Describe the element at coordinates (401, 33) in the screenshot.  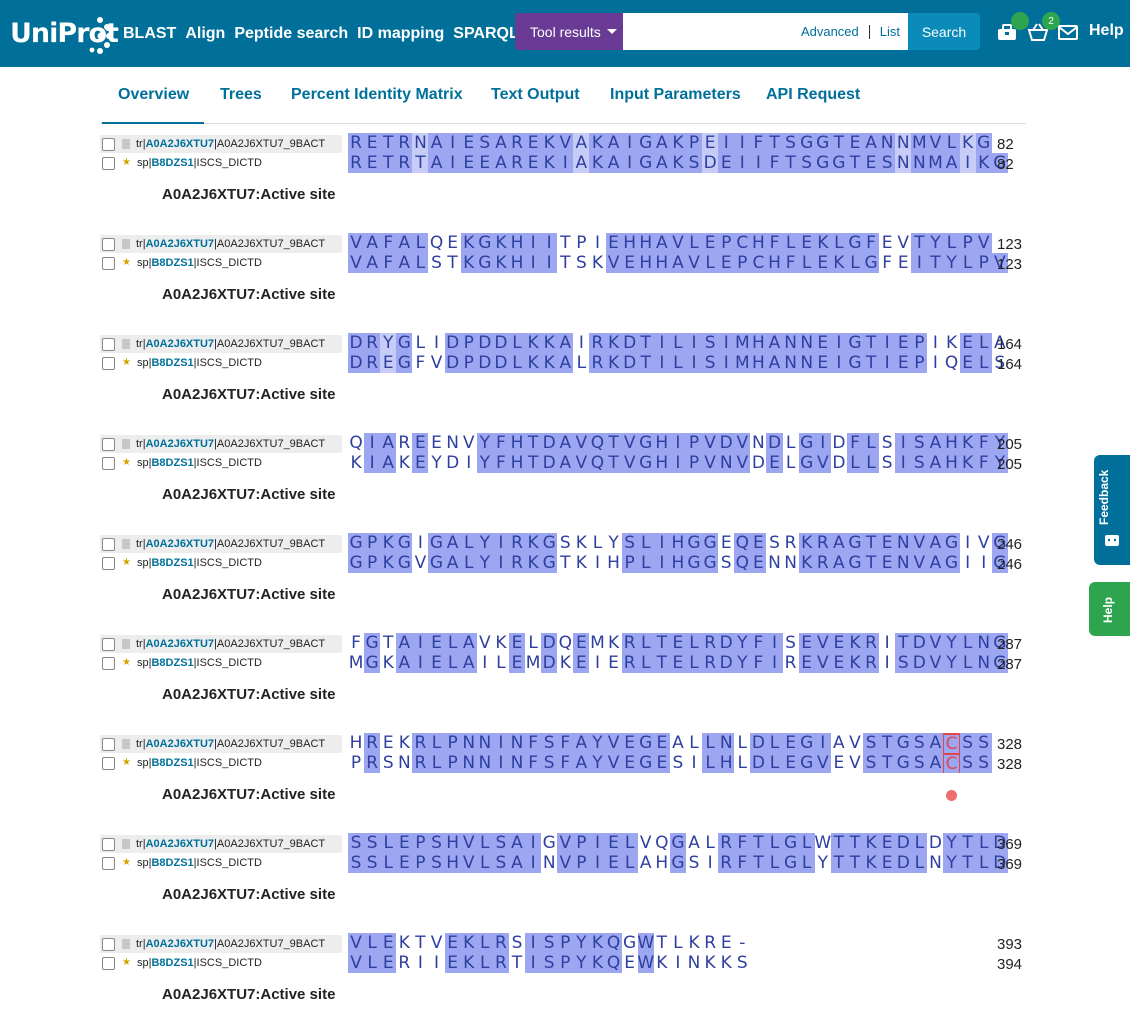
I see `nav-id-mapping: ID mapping` at that location.